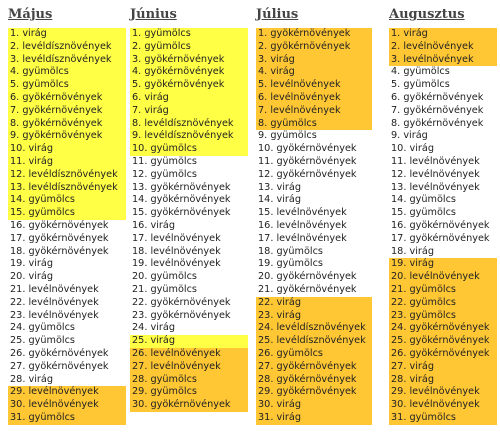 Image resolution: width=500 pixels, height=437 pixels. I want to click on day-entry: 3. gyökérnövények, so click(189, 60).